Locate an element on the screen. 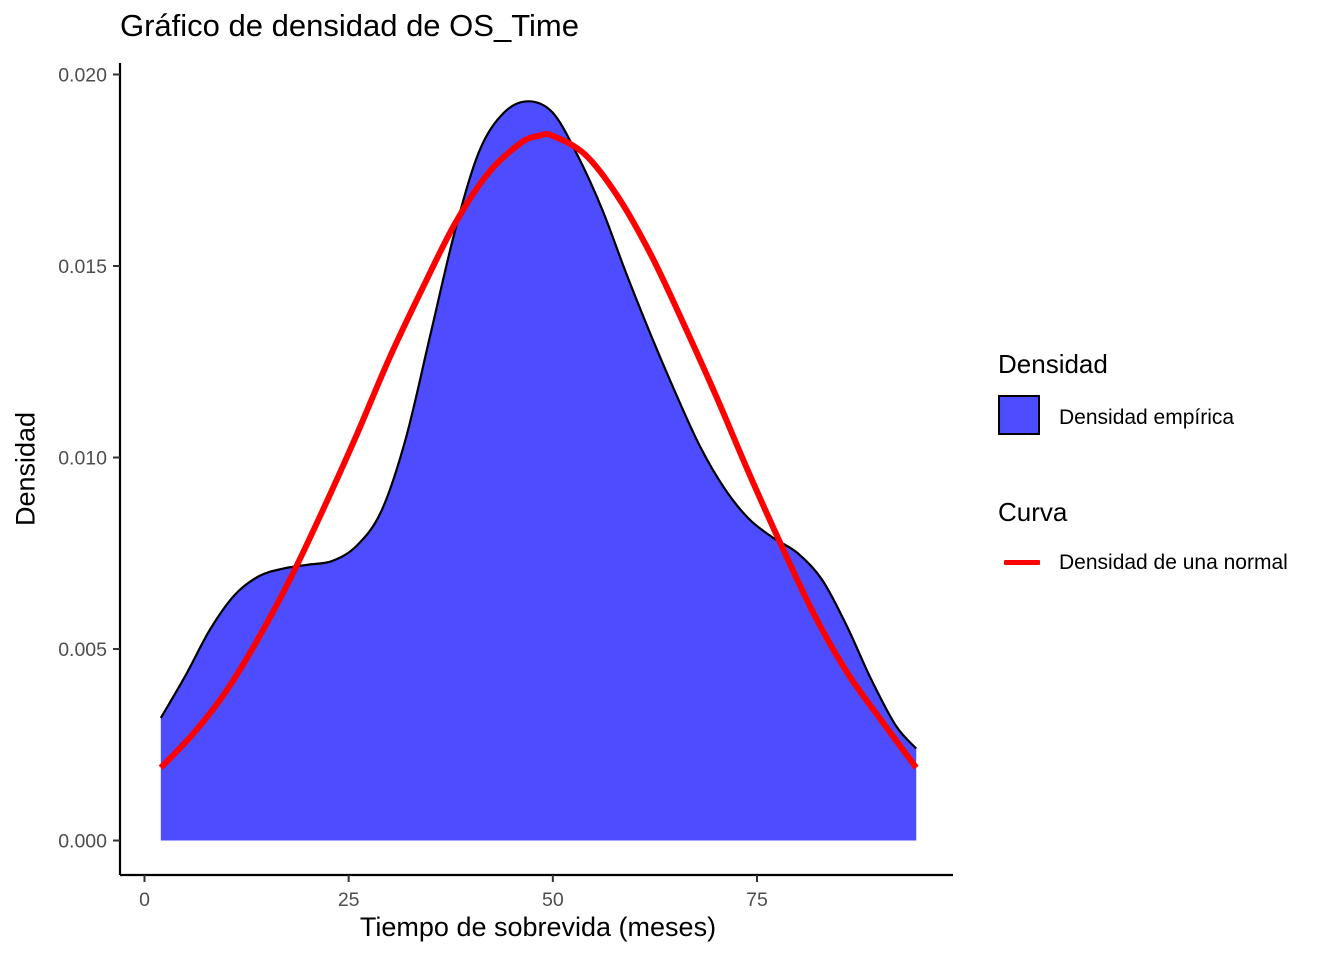 Image resolution: width=1344 pixels, height=960 pixels. legend-title-fill: Densidad is located at coordinates (1053, 364).